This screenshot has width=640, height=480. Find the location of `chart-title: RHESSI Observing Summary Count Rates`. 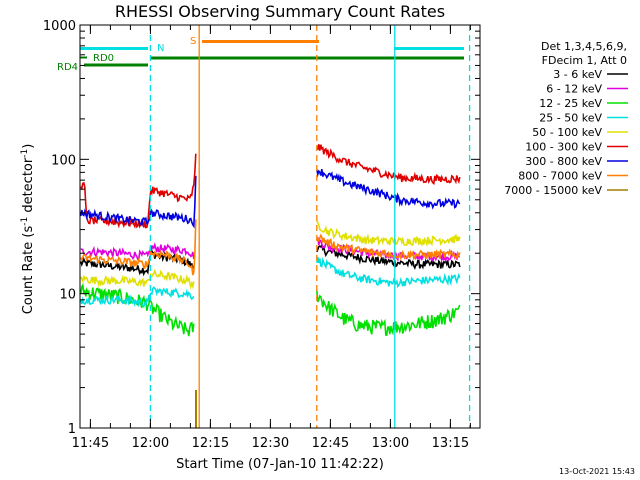

chart-title: RHESSI Observing Summary Count Rates is located at coordinates (280, 11).